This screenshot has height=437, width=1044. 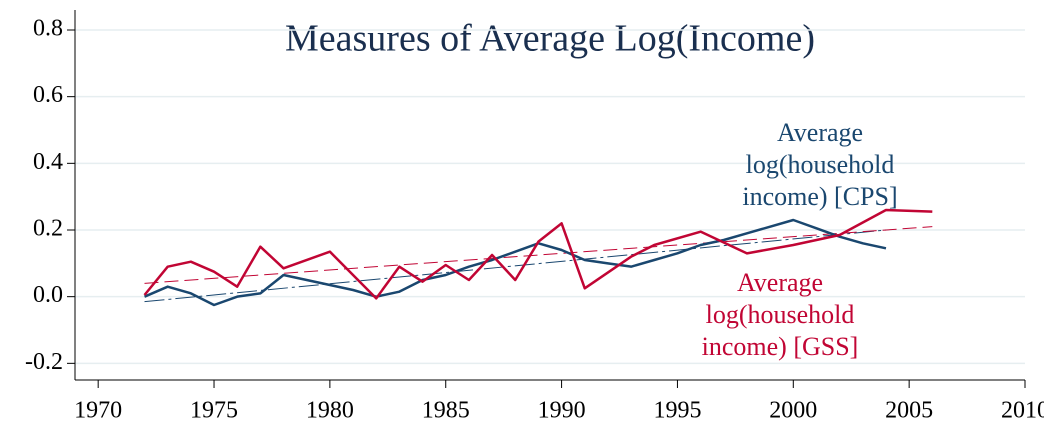 I want to click on y-tick-label: 0.0, so click(x=48, y=295).